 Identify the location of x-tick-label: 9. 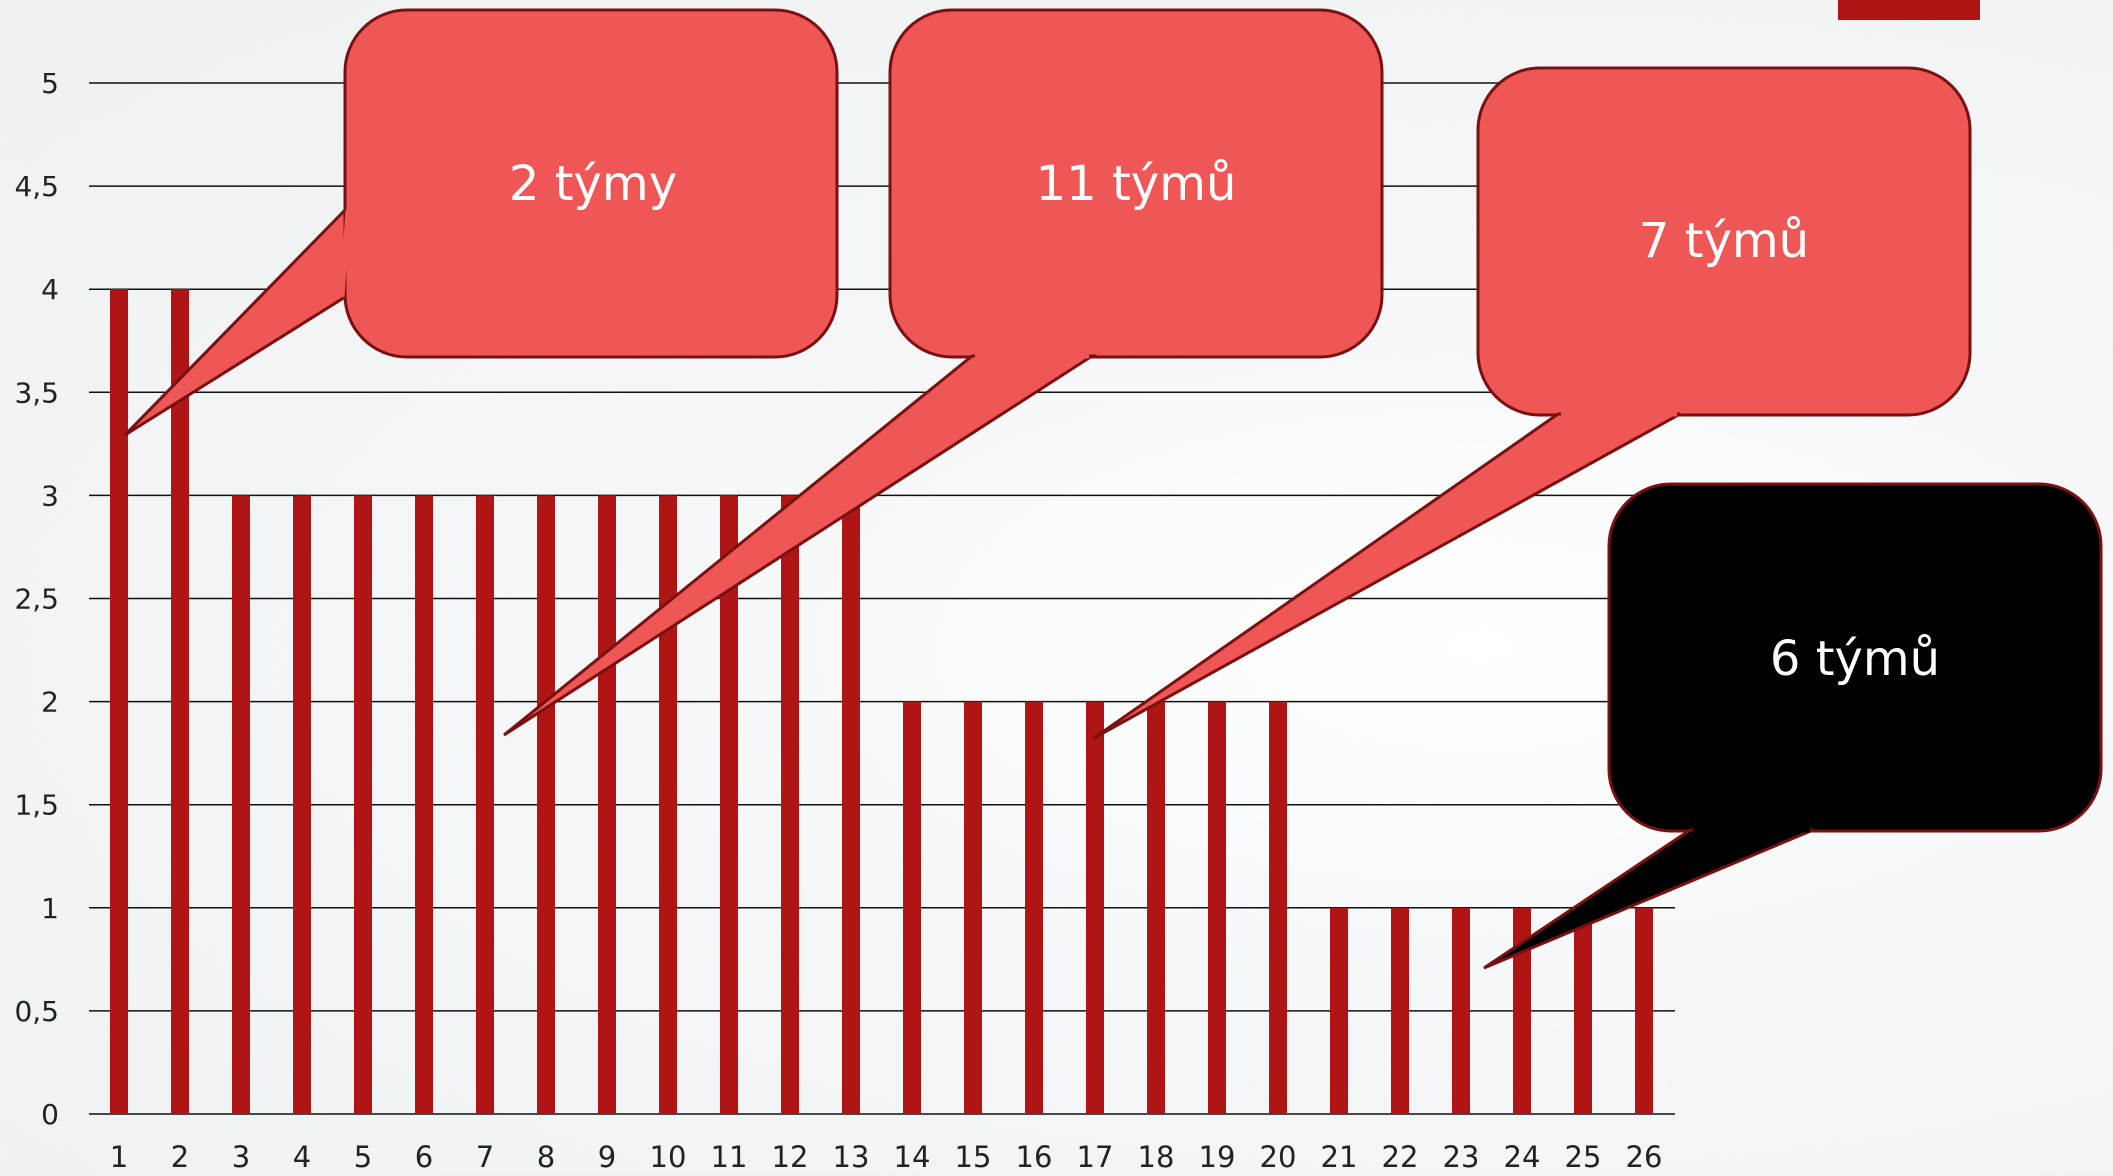
(607, 1156).